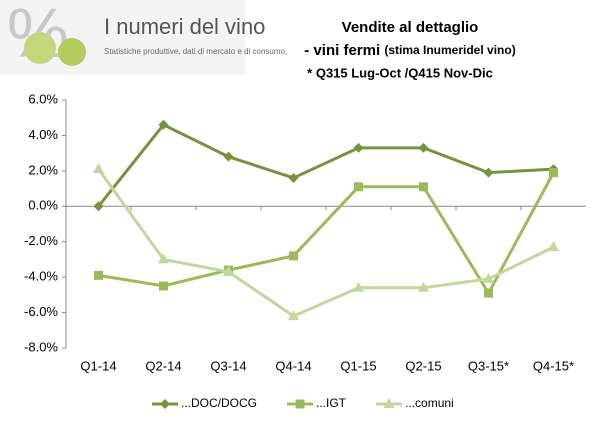 The height and width of the screenshot is (423, 598). Describe the element at coordinates (41, 276) in the screenshot. I see `y-tick-label: -4.0%` at that location.